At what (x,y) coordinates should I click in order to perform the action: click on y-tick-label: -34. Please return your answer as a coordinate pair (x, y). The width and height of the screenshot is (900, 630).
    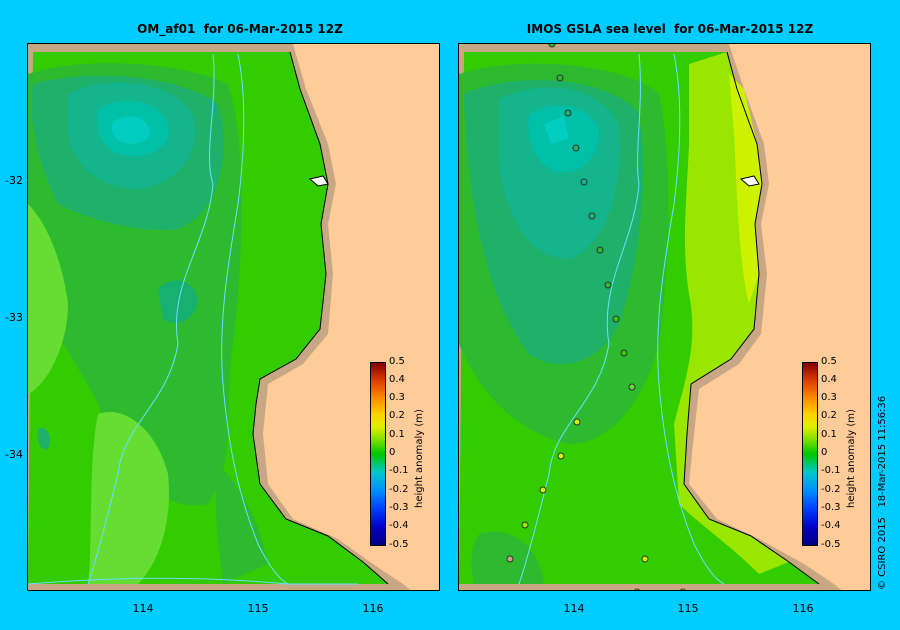
    Looking at the image, I should click on (14, 454).